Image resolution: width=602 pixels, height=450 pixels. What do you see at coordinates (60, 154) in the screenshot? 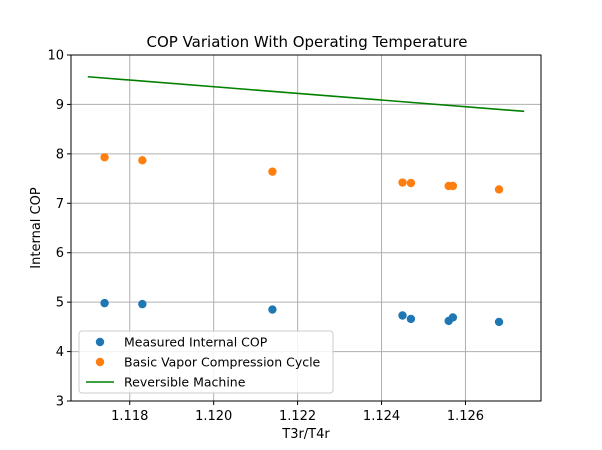
I see `y-tick-label: 8` at bounding box center [60, 154].